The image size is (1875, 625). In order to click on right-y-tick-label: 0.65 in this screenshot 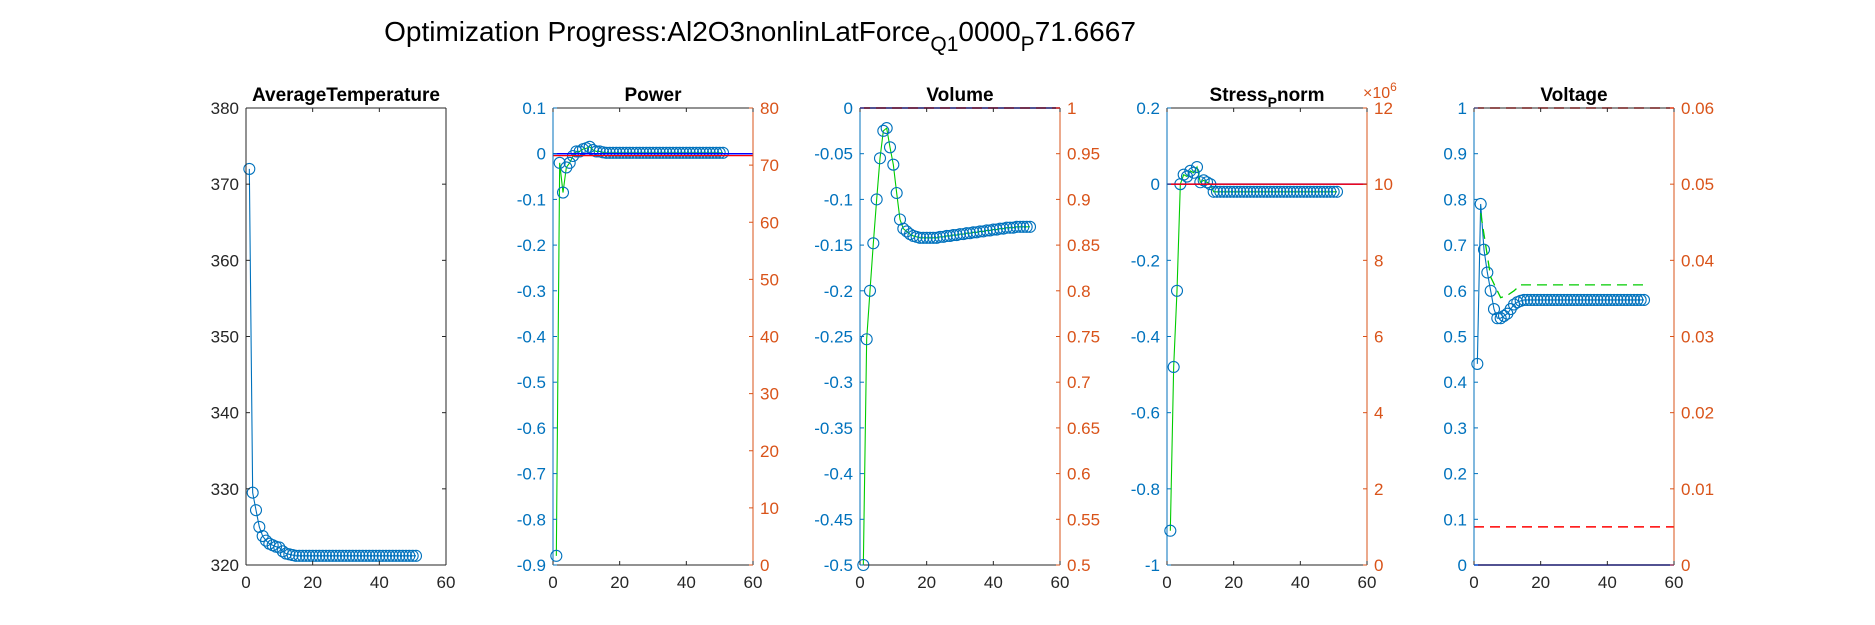, I will do `click(1083, 428)`.